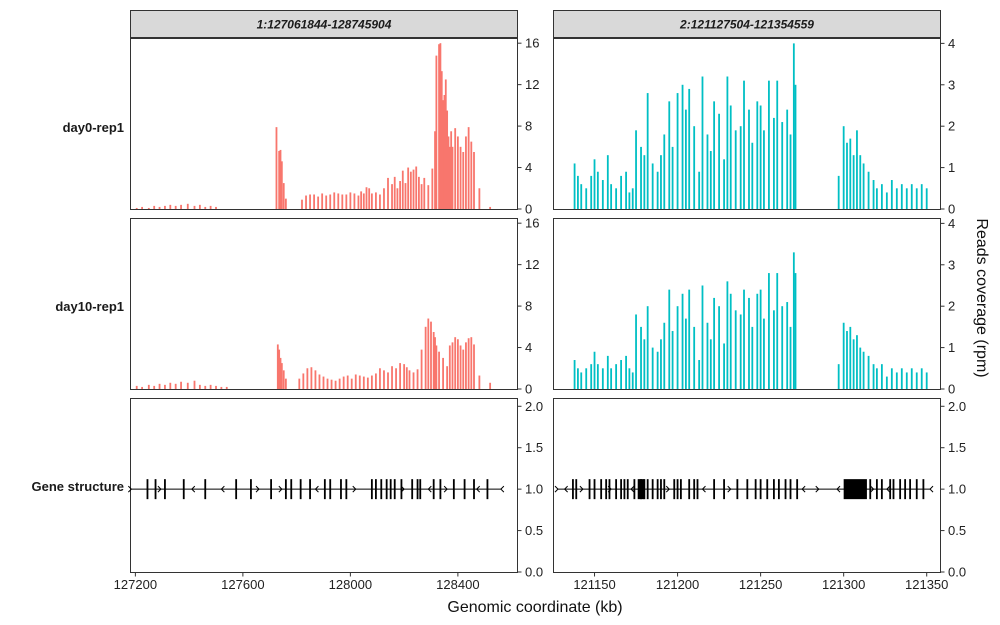 The height and width of the screenshot is (625, 1000). What do you see at coordinates (594, 584) in the screenshot?
I see `x-tick-label: 121150` at bounding box center [594, 584].